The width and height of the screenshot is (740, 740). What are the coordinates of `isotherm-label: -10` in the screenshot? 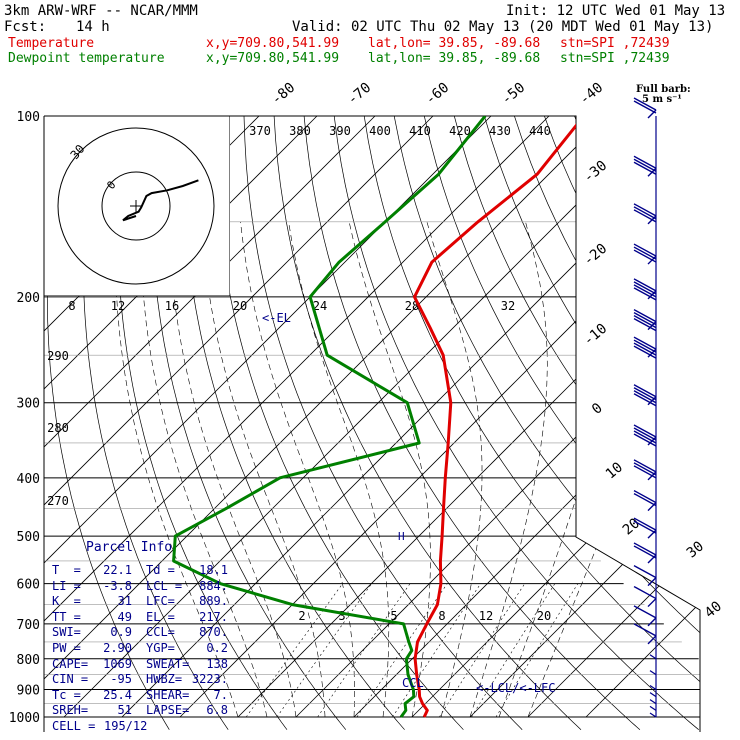 It's located at (596, 335).